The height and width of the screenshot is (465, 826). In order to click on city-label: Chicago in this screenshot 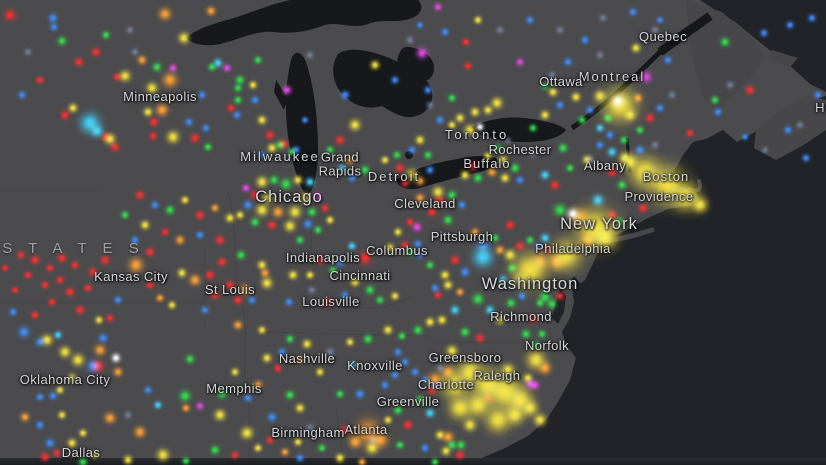, I will do `click(289, 196)`.